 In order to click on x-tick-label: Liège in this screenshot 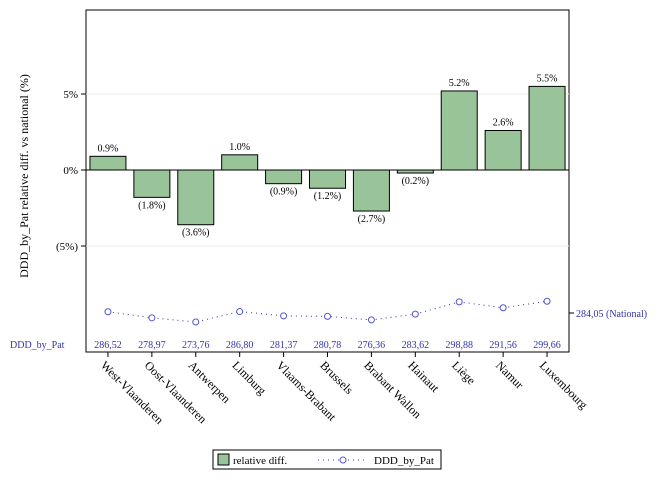, I will do `click(463, 372)`.